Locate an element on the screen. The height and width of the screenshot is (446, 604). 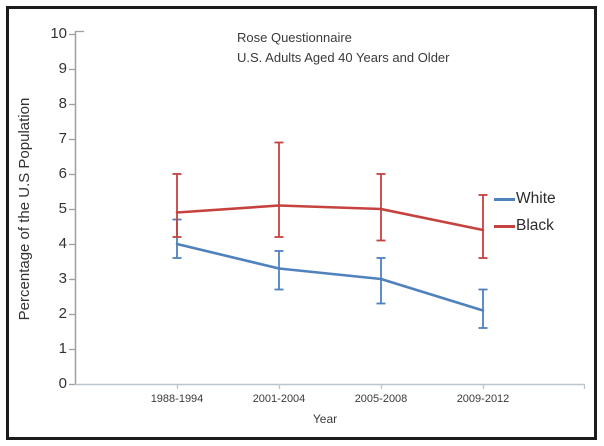
legend-item-black: Black is located at coordinates (525, 226).